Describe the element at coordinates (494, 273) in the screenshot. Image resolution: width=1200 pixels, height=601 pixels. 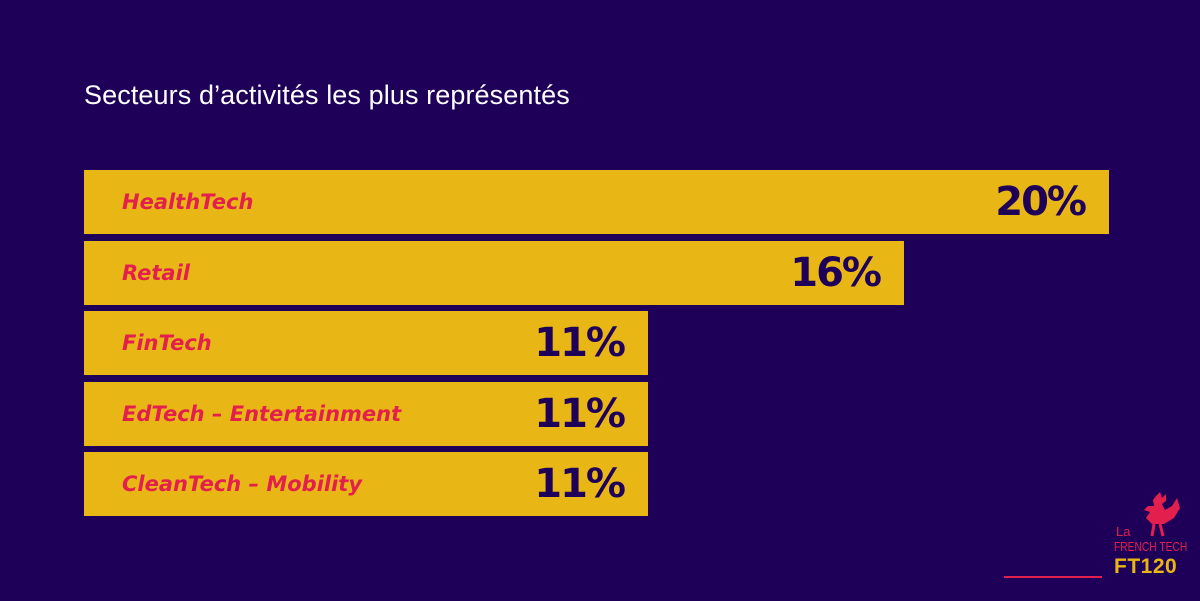
I see `bar: Retail 16%` at that location.